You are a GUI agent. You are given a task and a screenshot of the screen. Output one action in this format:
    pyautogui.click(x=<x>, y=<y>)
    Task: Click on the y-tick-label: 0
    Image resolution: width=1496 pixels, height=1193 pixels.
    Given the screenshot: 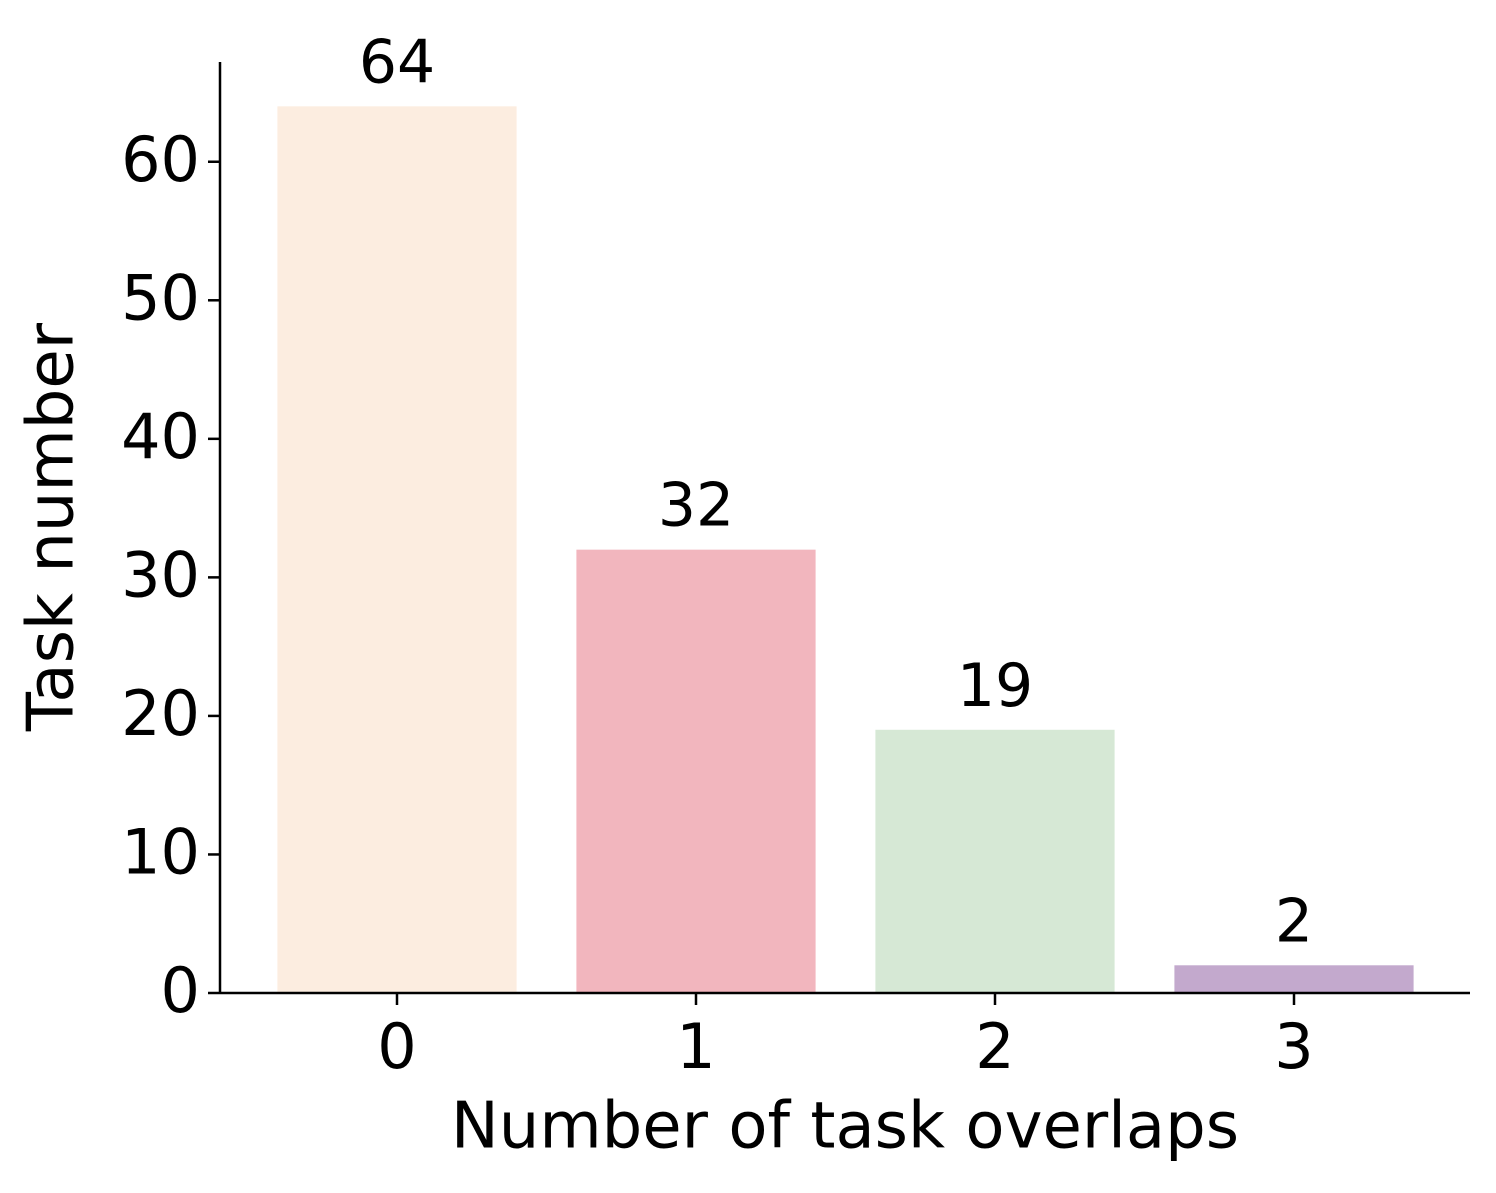 What is the action you would take?
    pyautogui.click(x=180, y=990)
    